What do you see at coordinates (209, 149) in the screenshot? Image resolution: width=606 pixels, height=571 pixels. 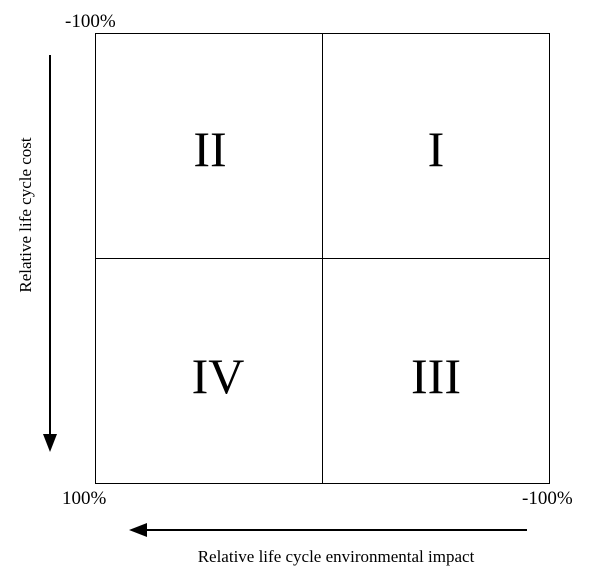 I see `quadrant-label: II` at bounding box center [209, 149].